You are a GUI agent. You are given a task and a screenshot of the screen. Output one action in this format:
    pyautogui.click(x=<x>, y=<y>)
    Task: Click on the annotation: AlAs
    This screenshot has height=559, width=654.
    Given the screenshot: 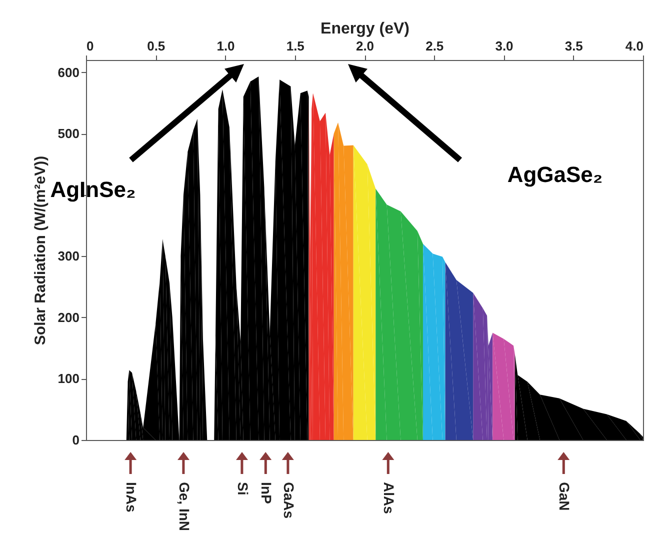 What is the action you would take?
    pyautogui.click(x=389, y=498)
    